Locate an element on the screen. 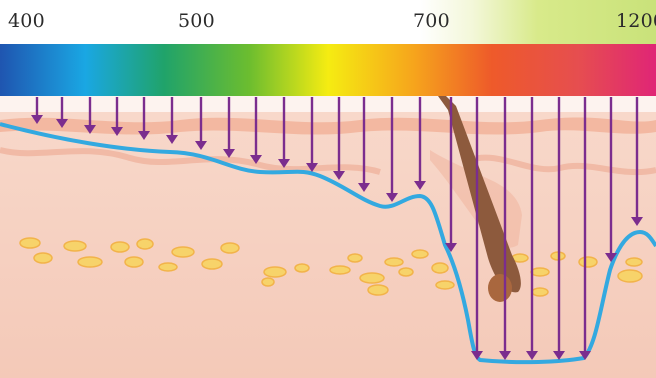  wavelength-label-500: 500 is located at coordinates (196, 21).